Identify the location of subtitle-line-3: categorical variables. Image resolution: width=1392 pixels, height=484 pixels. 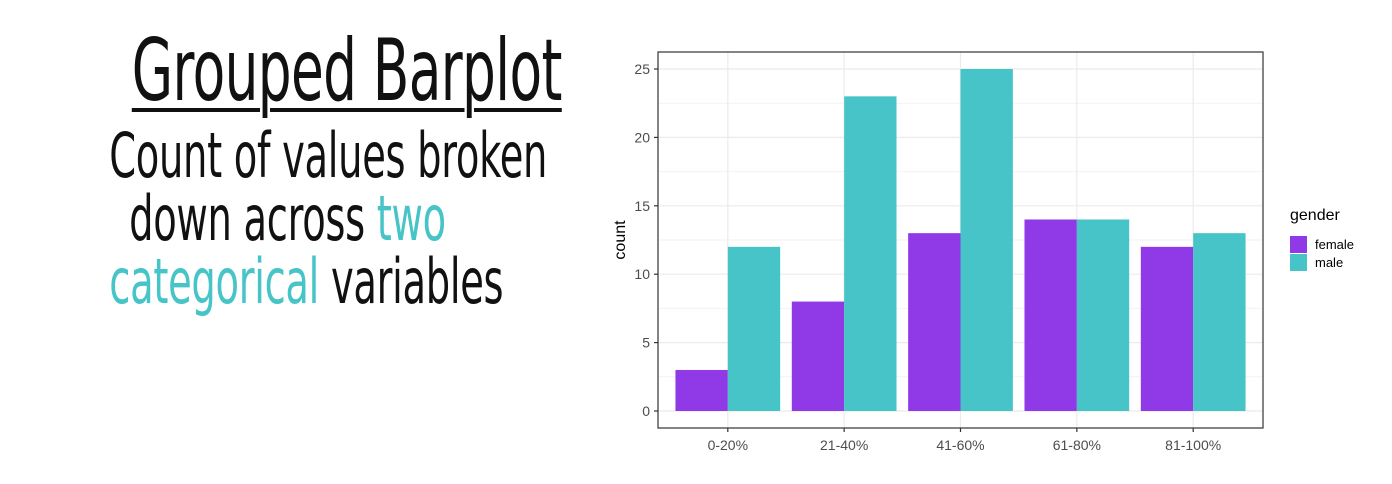
(306, 281).